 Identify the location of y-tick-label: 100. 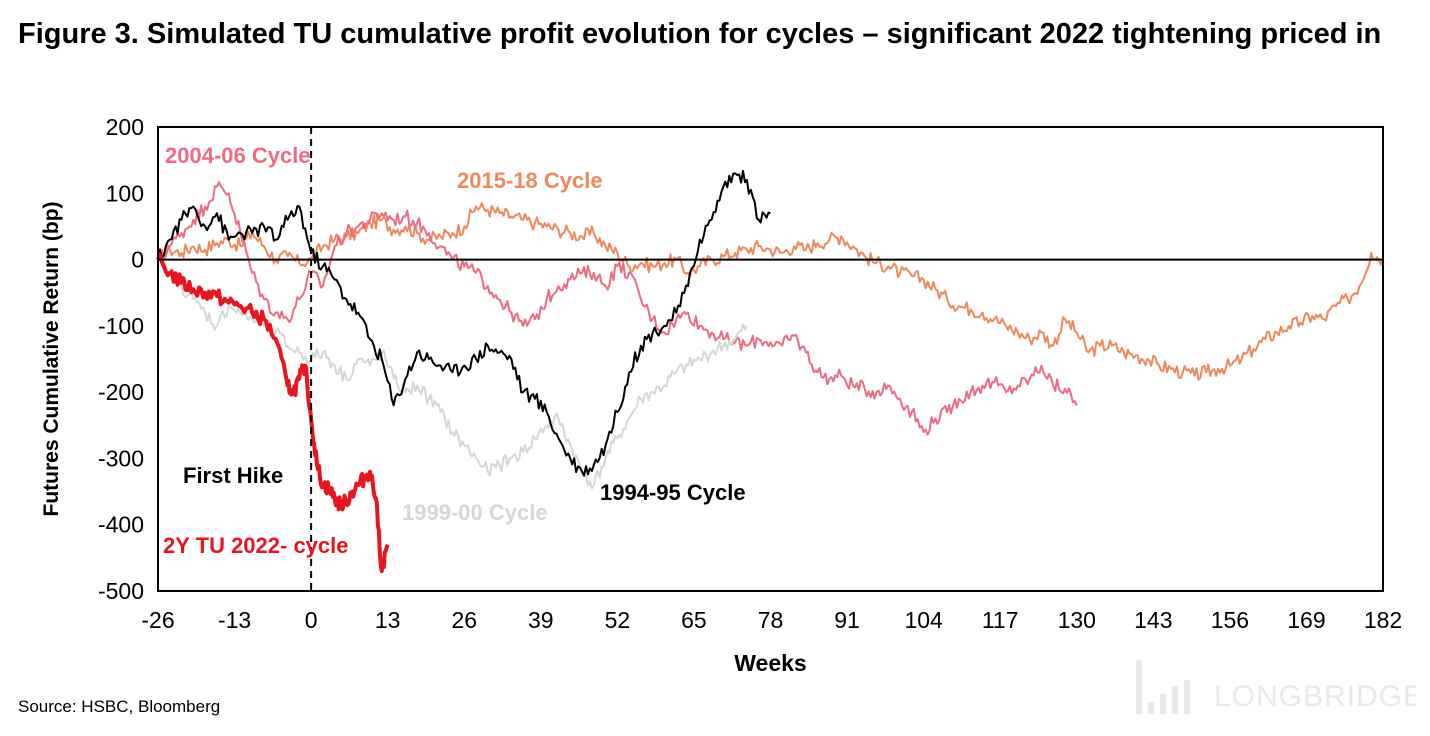
(125, 193).